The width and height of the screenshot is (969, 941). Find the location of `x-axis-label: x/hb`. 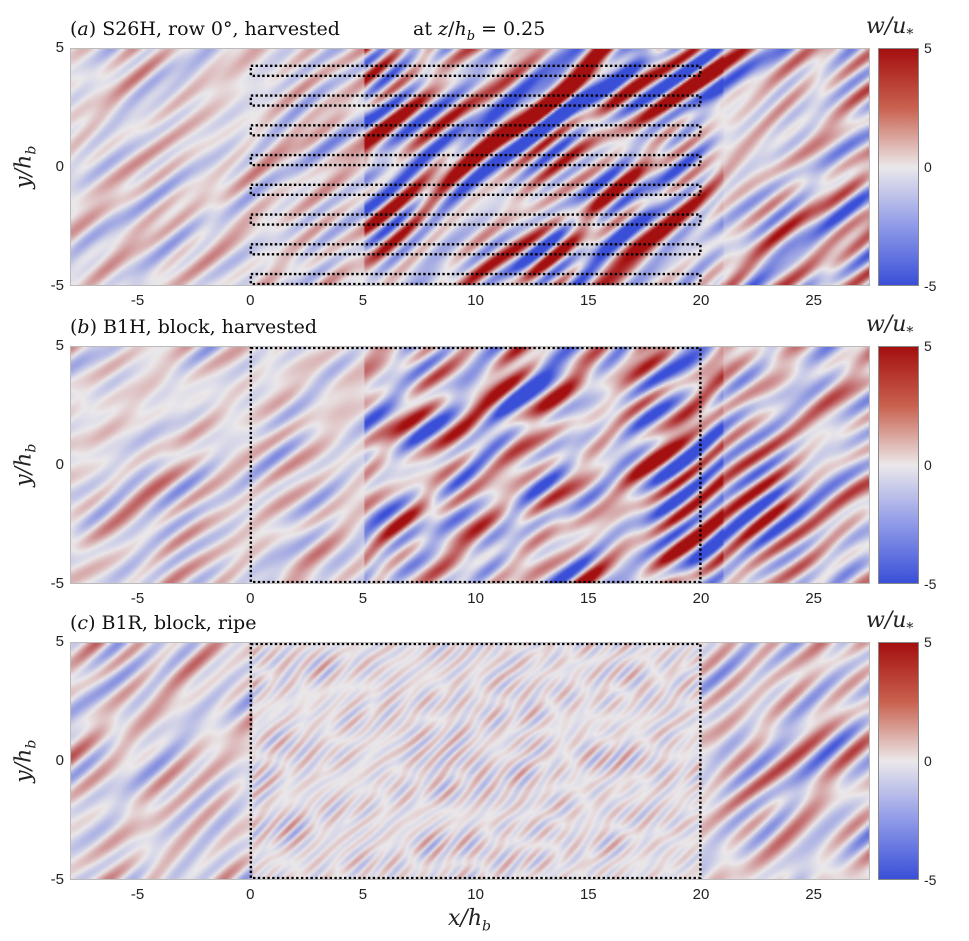

x-axis-label: x/hb is located at coordinates (469, 920).